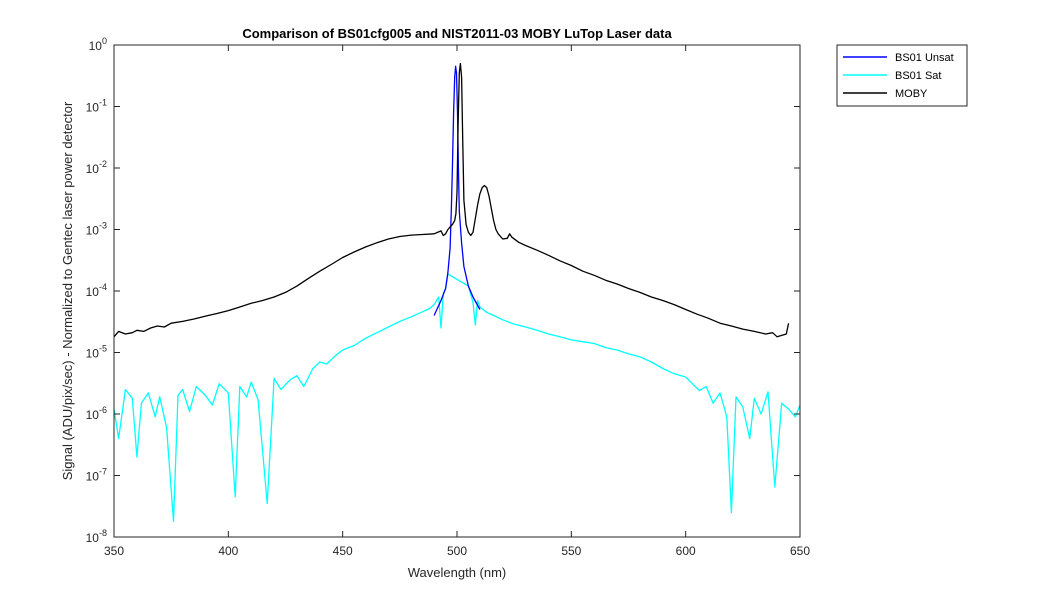  I want to click on x-tick-label: 650, so click(800, 551).